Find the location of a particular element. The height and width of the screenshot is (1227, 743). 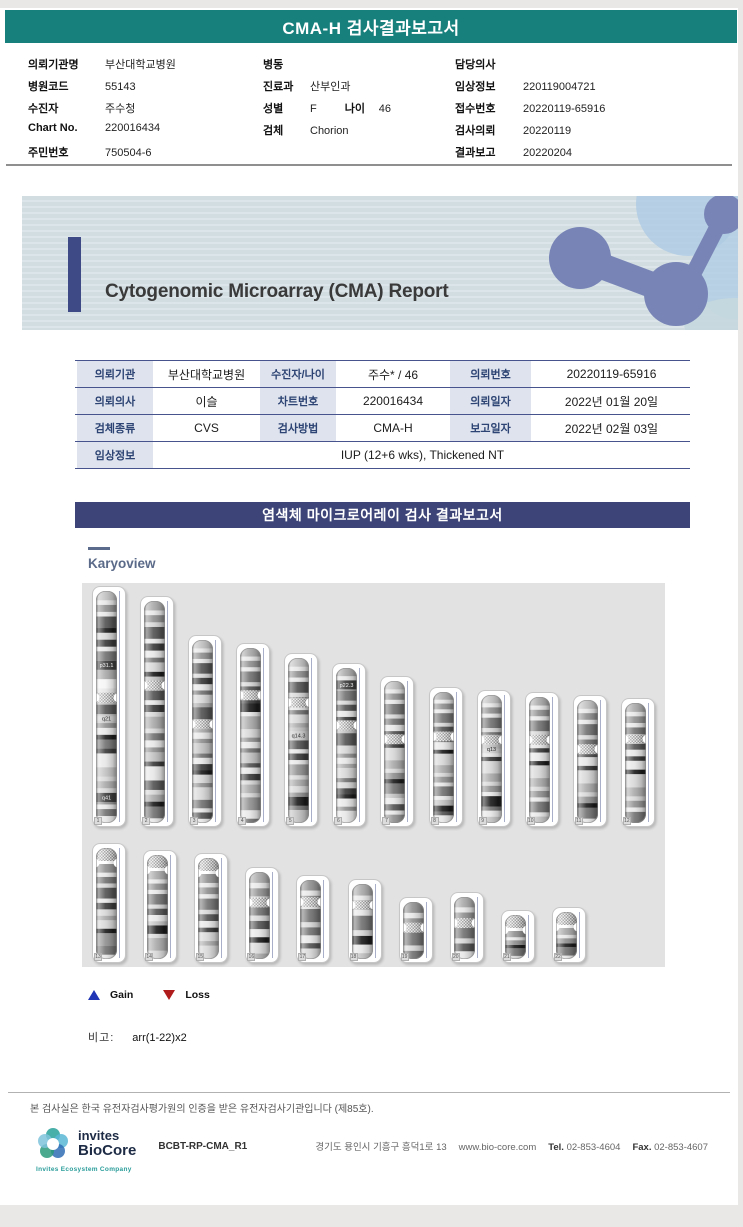

chromosome-card-20: 20 is located at coordinates (466, 927).